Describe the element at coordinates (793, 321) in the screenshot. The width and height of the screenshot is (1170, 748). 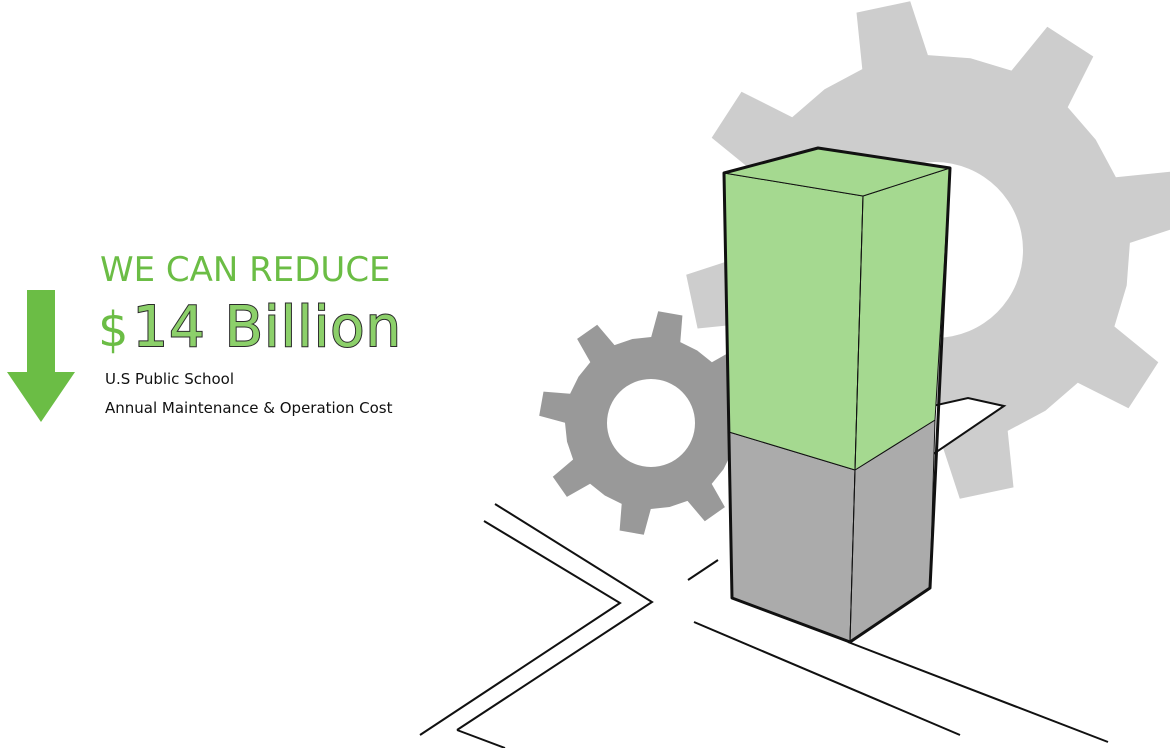
I see `bar-front-upper` at that location.